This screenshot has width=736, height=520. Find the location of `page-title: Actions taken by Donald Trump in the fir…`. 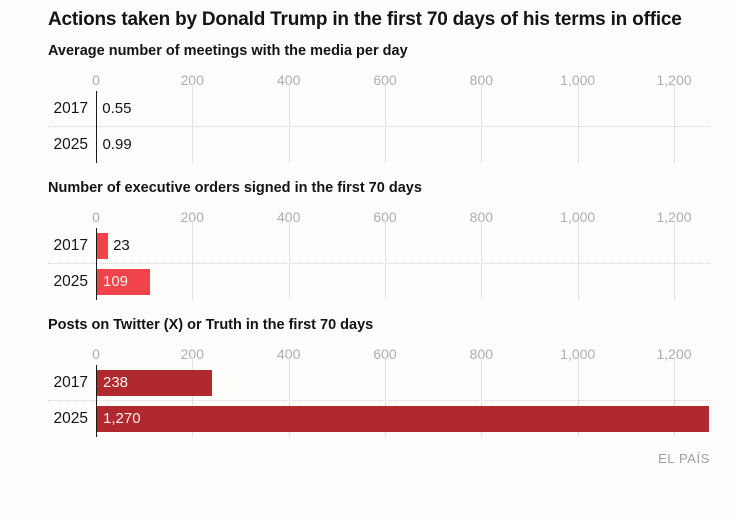

page-title: Actions taken by Donald Trump in the fir… is located at coordinates (365, 19).